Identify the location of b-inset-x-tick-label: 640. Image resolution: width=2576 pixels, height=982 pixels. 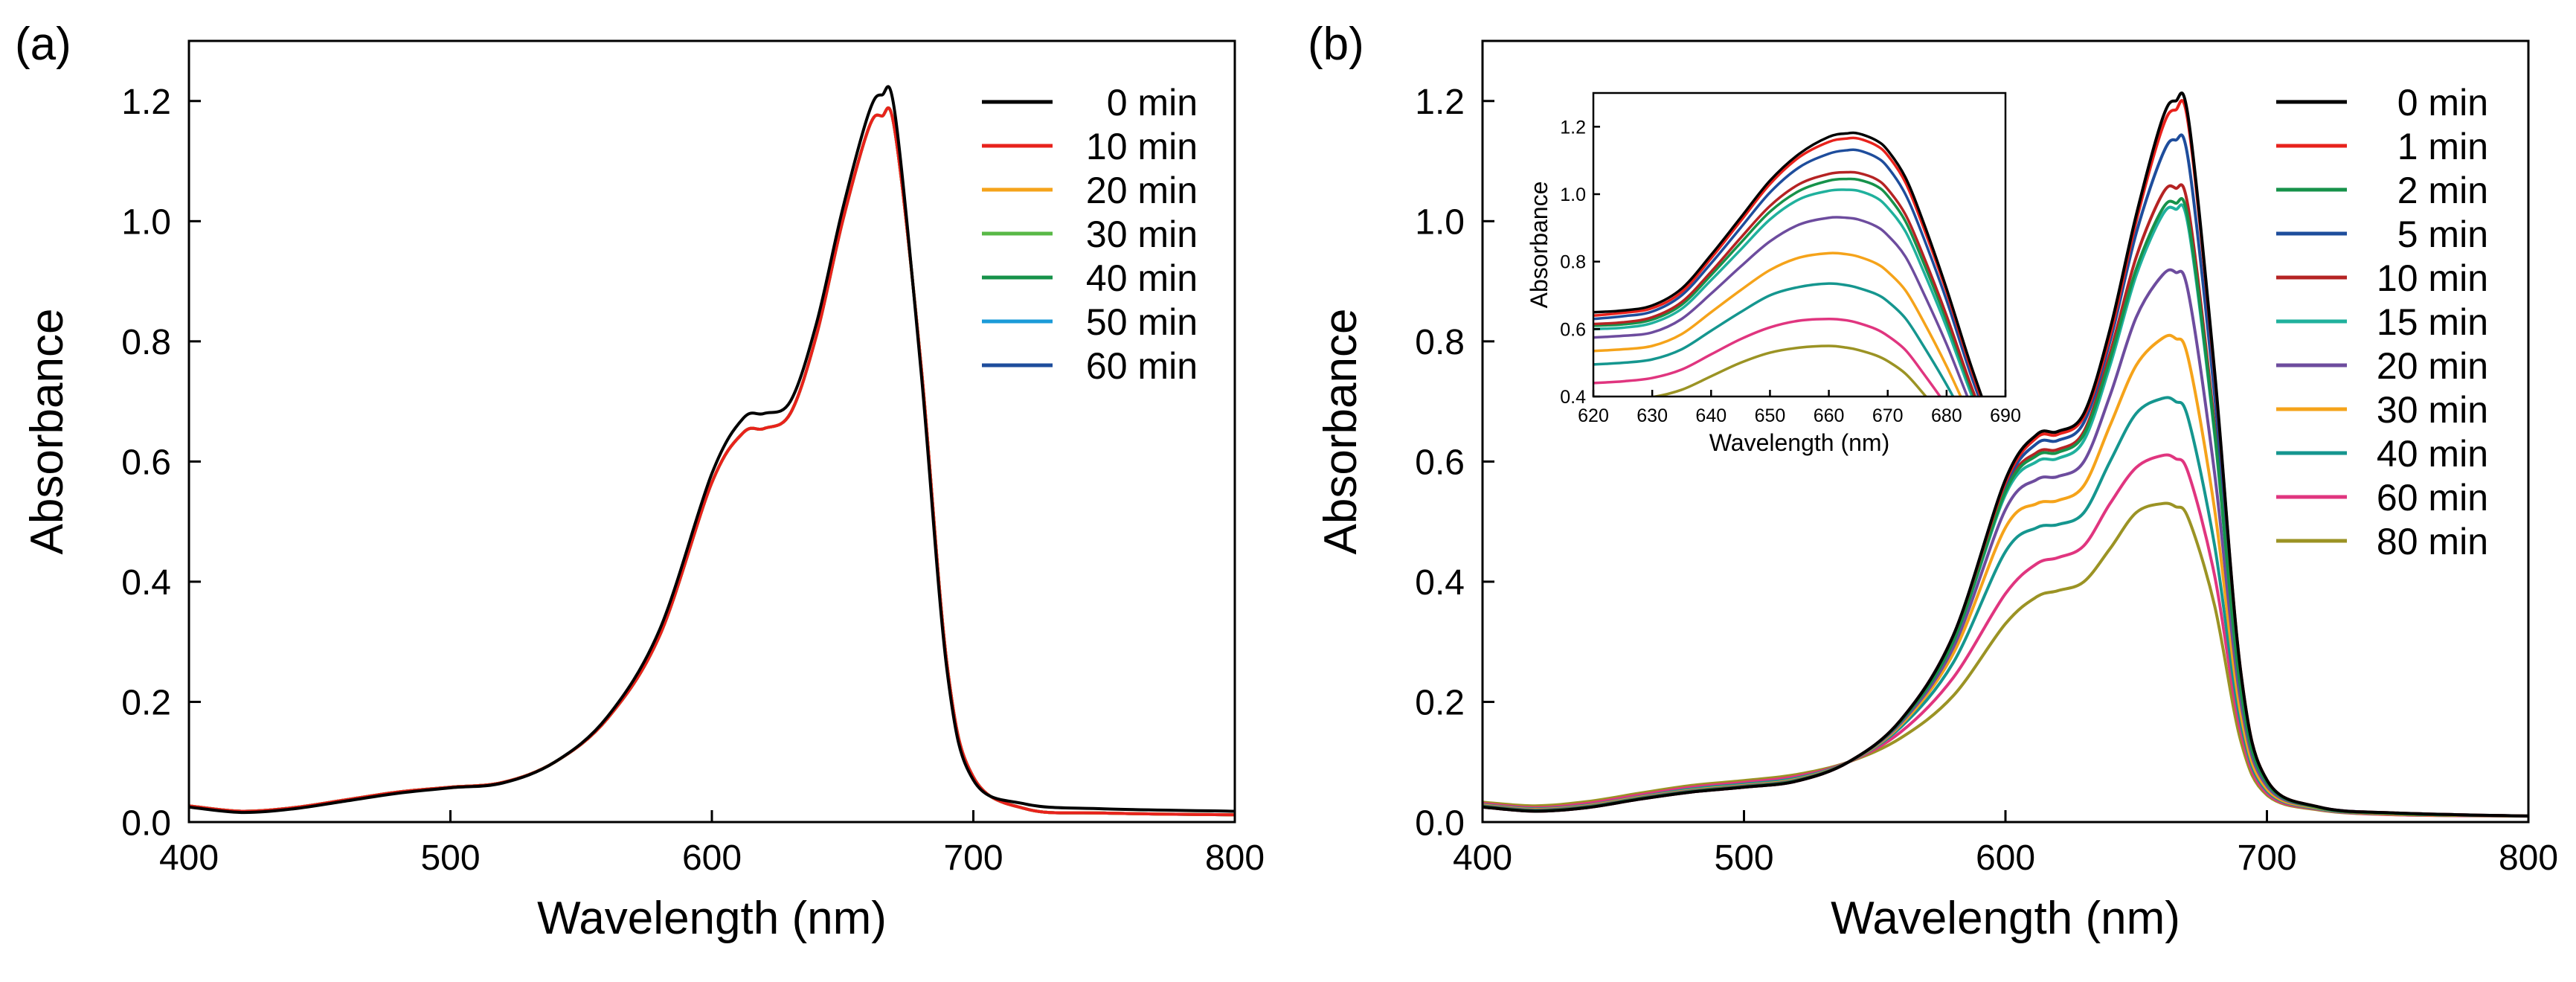
(1711, 415).